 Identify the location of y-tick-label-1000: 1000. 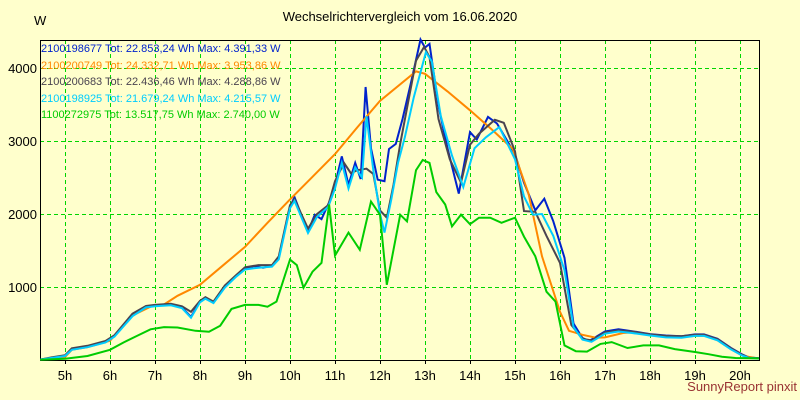
(22, 287).